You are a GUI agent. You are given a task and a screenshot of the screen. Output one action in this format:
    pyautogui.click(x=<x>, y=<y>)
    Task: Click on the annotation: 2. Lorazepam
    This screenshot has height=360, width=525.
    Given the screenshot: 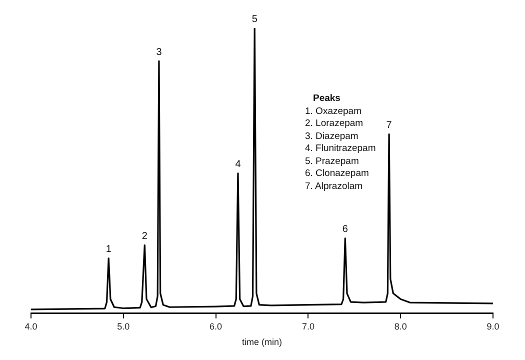 What is the action you would take?
    pyautogui.click(x=334, y=124)
    